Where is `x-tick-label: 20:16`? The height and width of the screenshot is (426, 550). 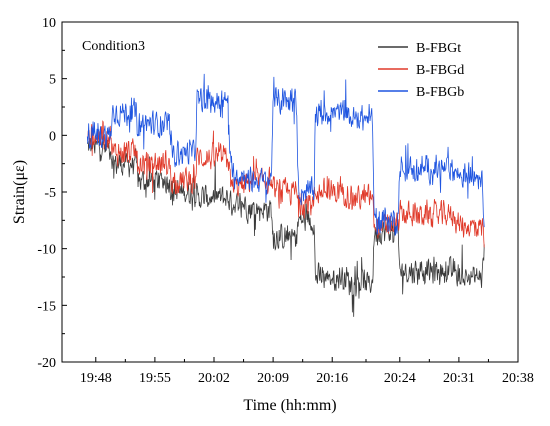 x-tick-label: 20:16 is located at coordinates (332, 378).